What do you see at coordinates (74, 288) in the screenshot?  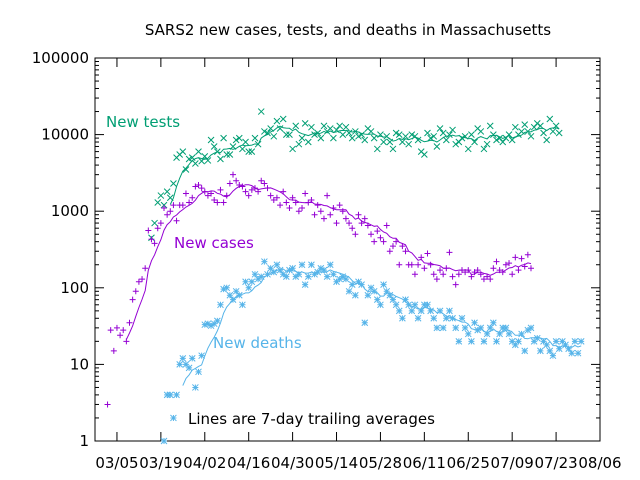 I see `y-tick-label: 100` at bounding box center [74, 288].